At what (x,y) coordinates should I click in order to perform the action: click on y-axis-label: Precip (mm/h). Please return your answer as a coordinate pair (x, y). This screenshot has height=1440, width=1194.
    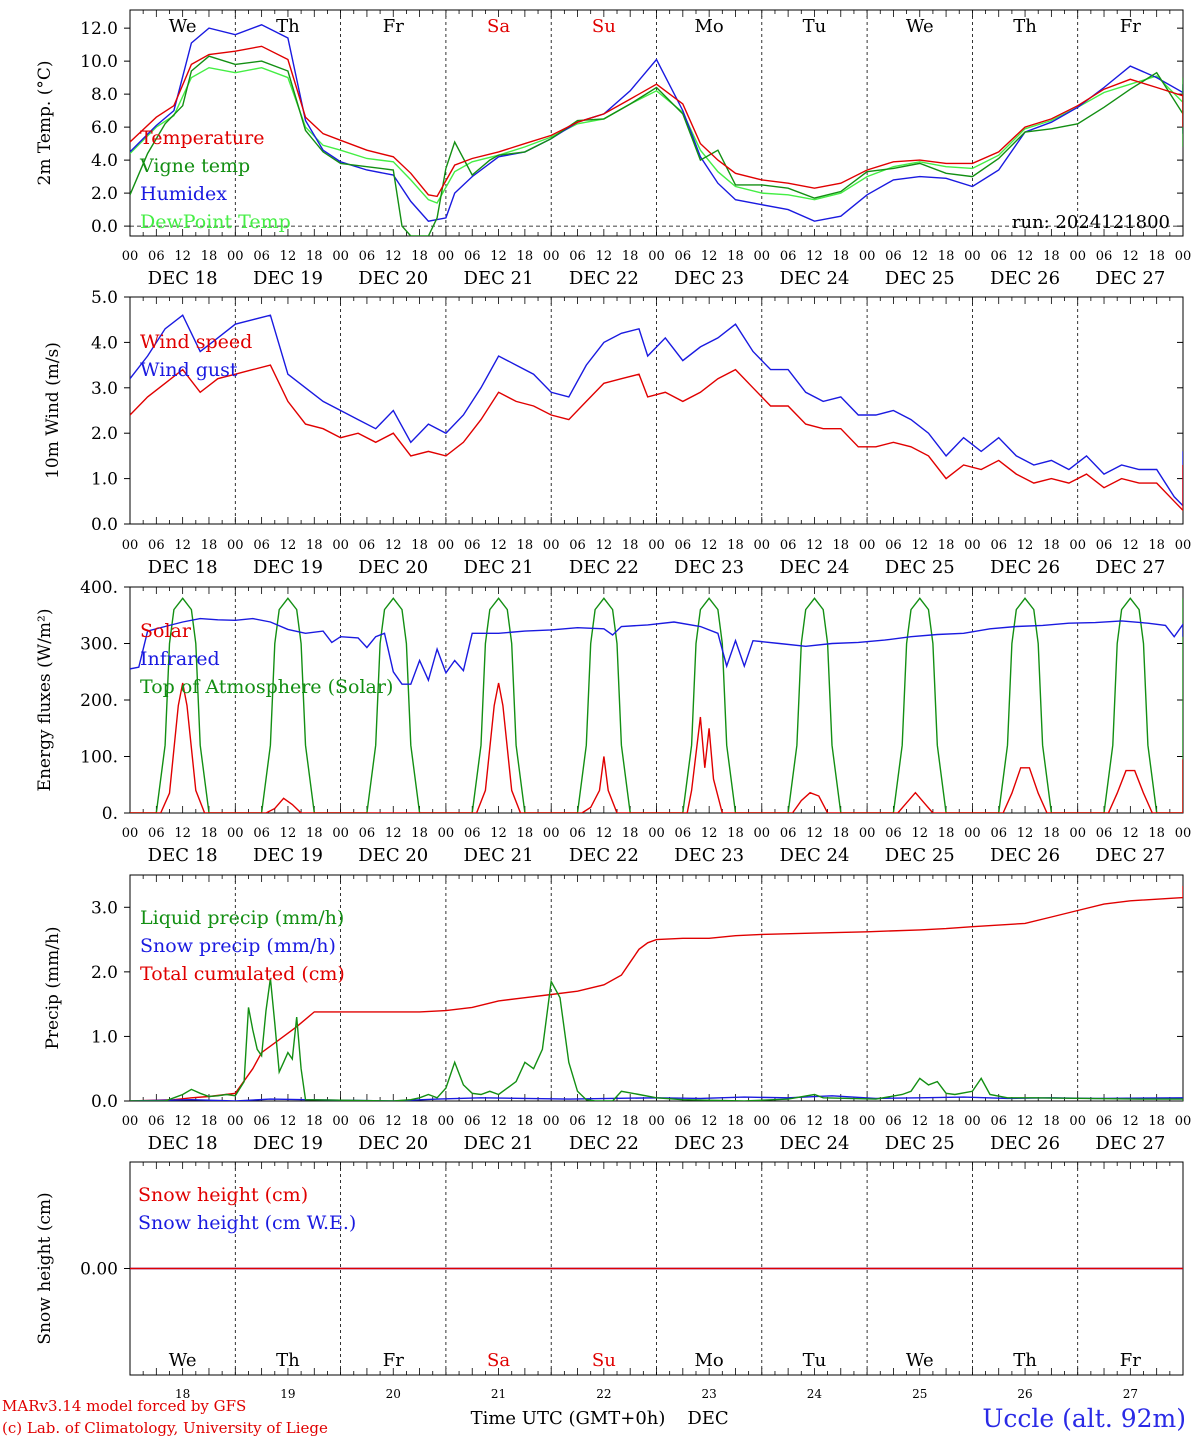
    Looking at the image, I should click on (53, 987).